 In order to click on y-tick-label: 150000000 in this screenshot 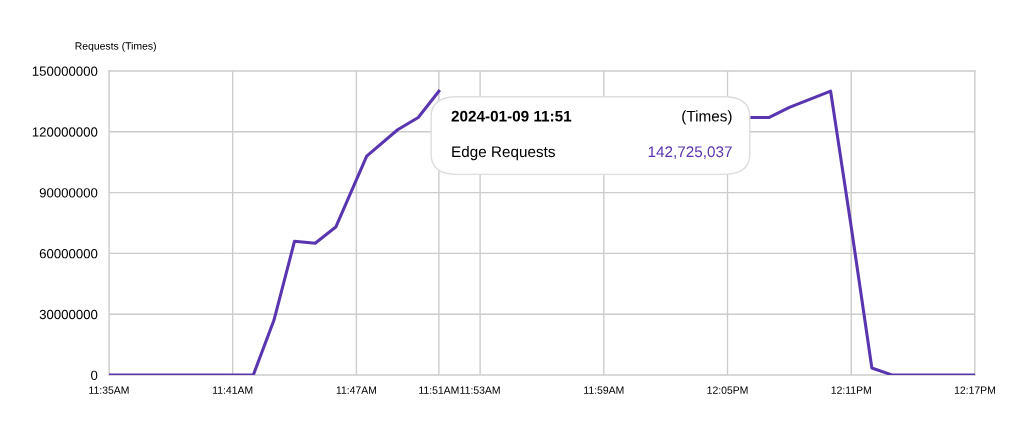, I will do `click(65, 71)`.